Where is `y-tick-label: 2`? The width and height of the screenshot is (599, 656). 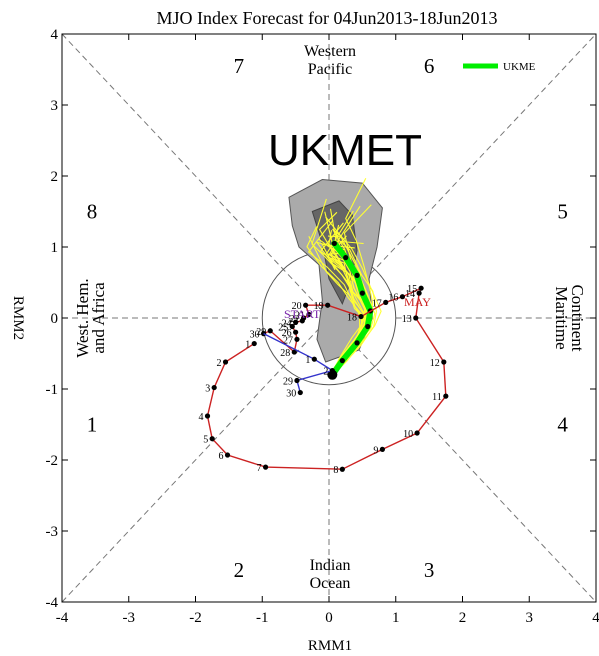
y-tick-label: 2 is located at coordinates (55, 177).